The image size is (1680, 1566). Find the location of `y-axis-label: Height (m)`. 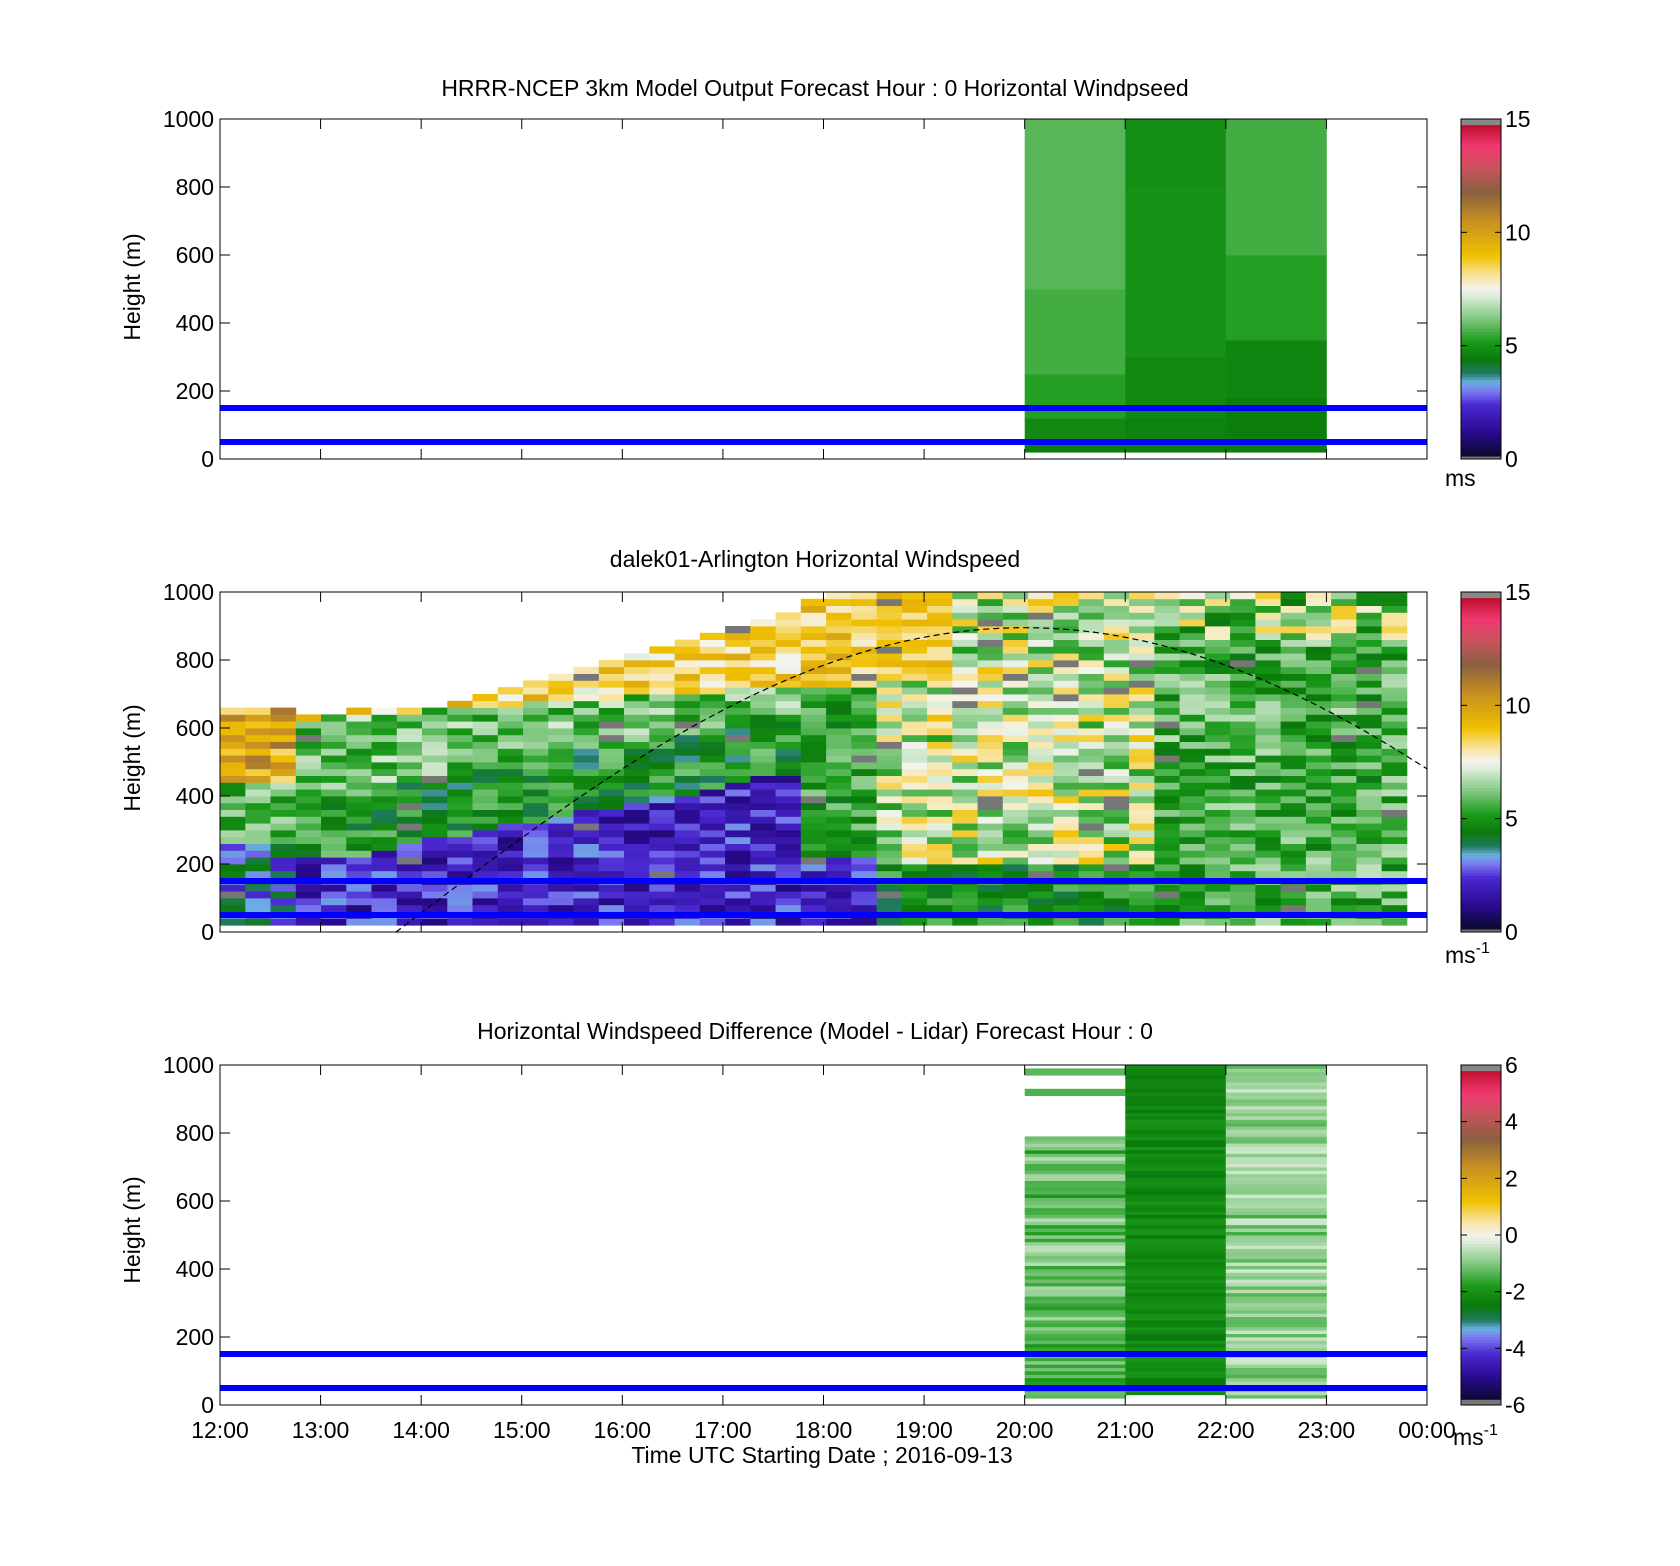

y-axis-label: Height (m) is located at coordinates (132, 286).